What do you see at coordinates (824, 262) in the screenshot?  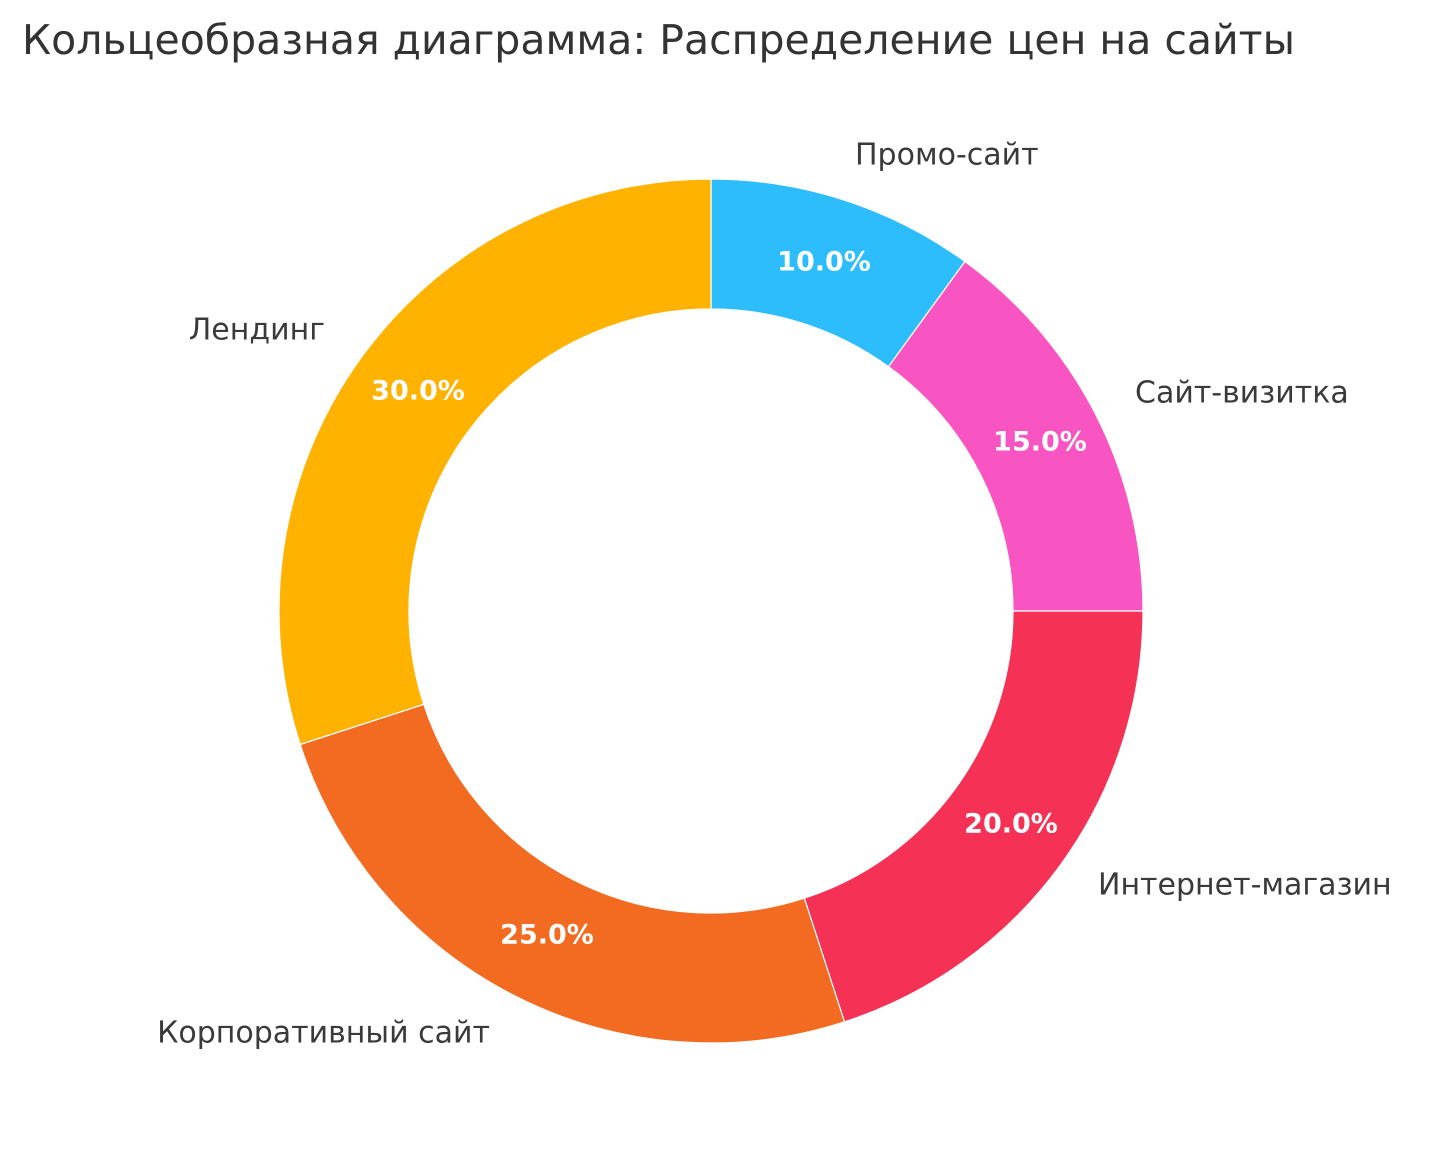 I see `slice-percentage-label: 10.0%` at bounding box center [824, 262].